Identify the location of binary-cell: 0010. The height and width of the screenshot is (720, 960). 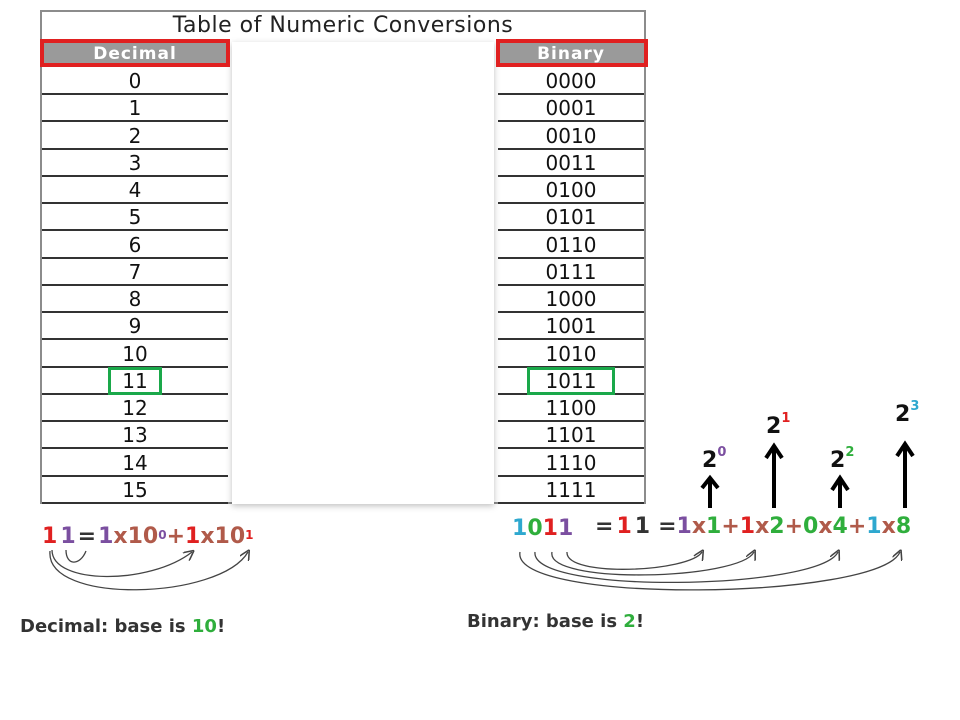
(571, 136).